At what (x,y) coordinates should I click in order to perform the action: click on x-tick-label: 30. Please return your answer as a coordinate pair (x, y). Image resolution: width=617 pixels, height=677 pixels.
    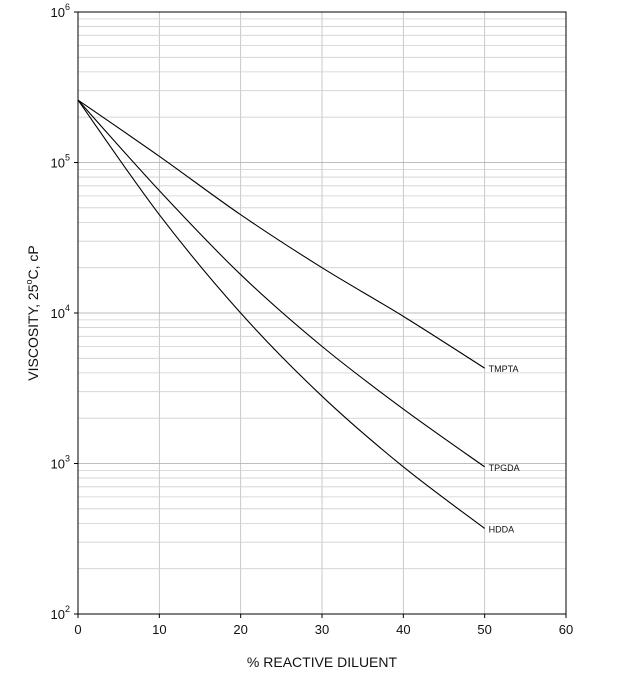
    Looking at the image, I should click on (322, 629).